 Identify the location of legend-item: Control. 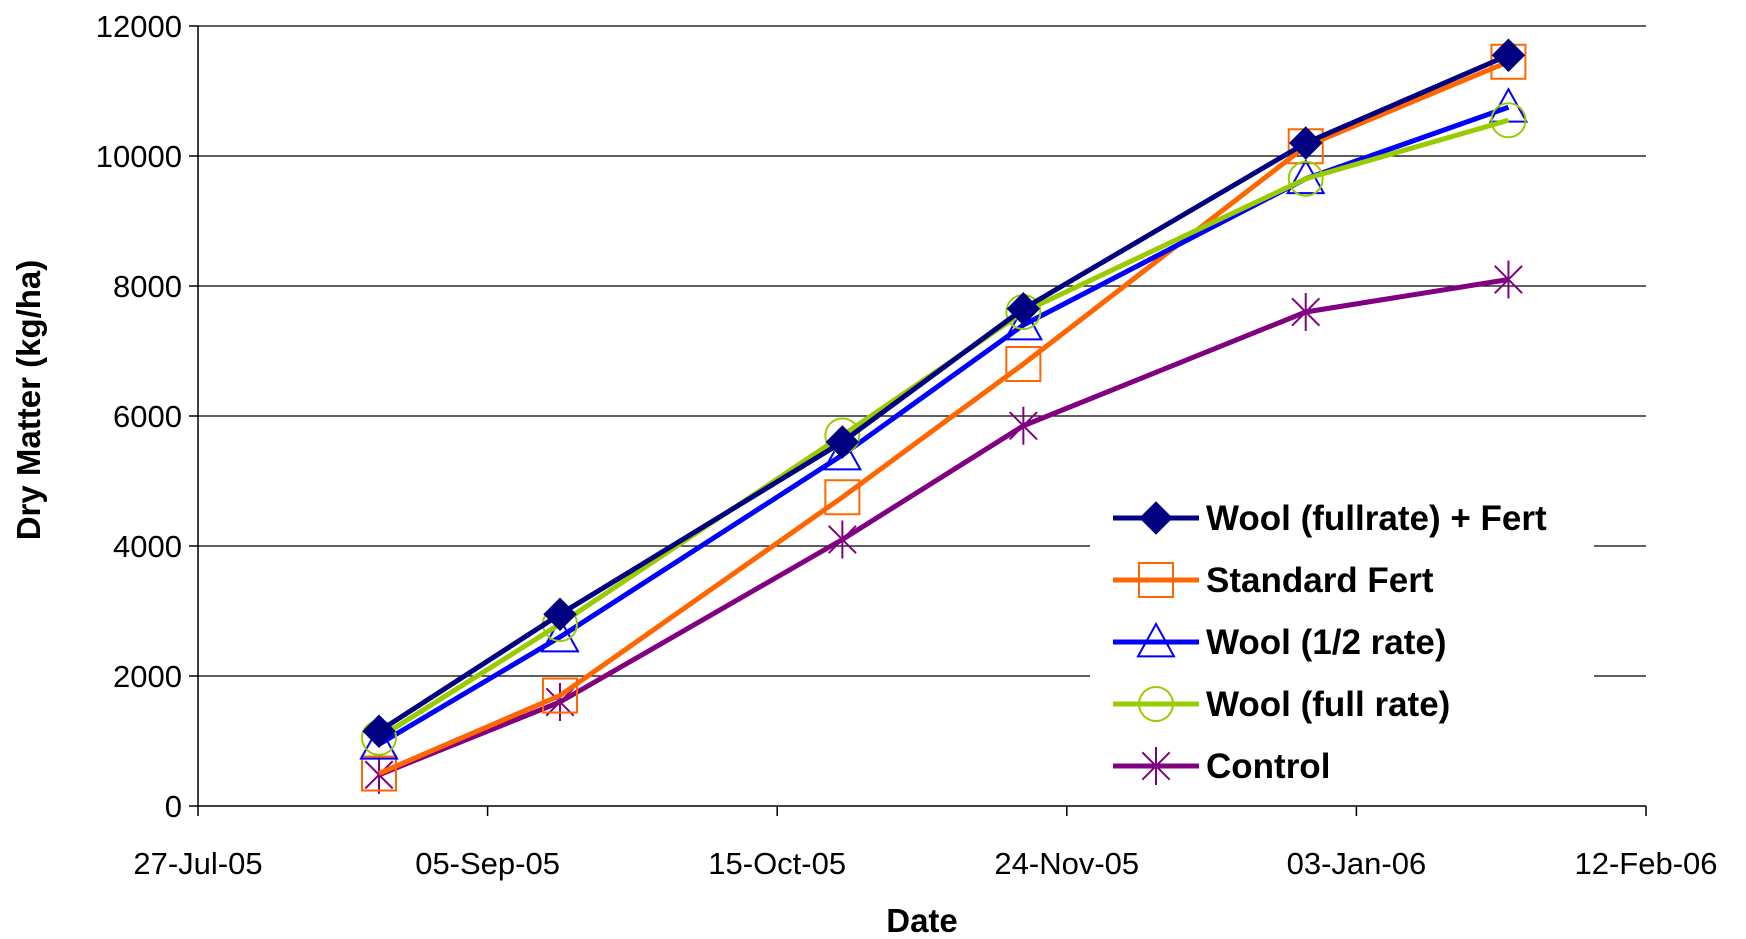
(1221, 766).